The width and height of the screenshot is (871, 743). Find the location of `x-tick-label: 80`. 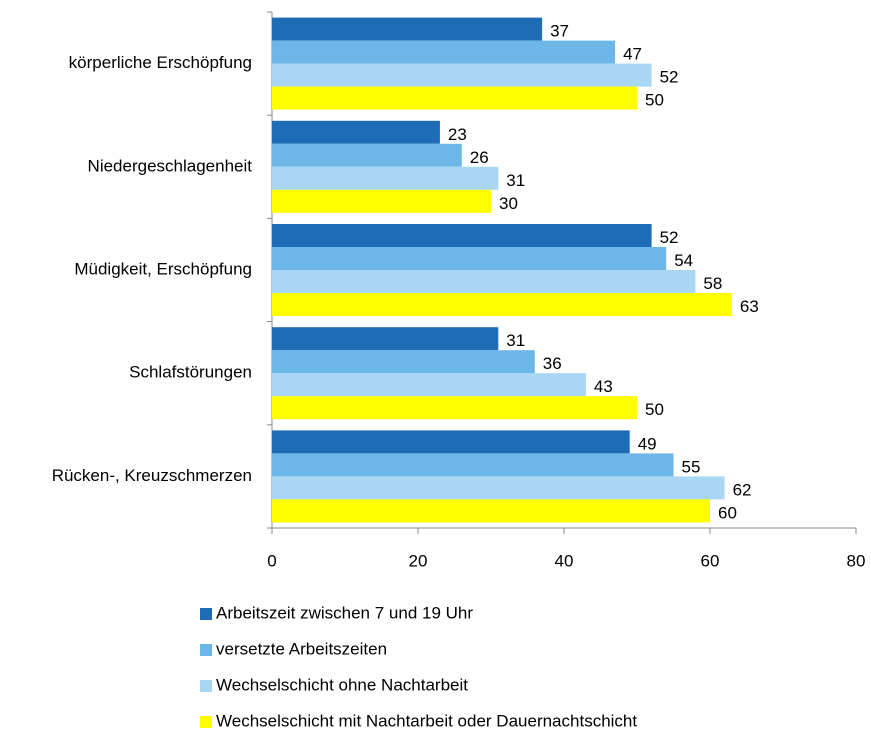

x-tick-label: 80 is located at coordinates (856, 560).